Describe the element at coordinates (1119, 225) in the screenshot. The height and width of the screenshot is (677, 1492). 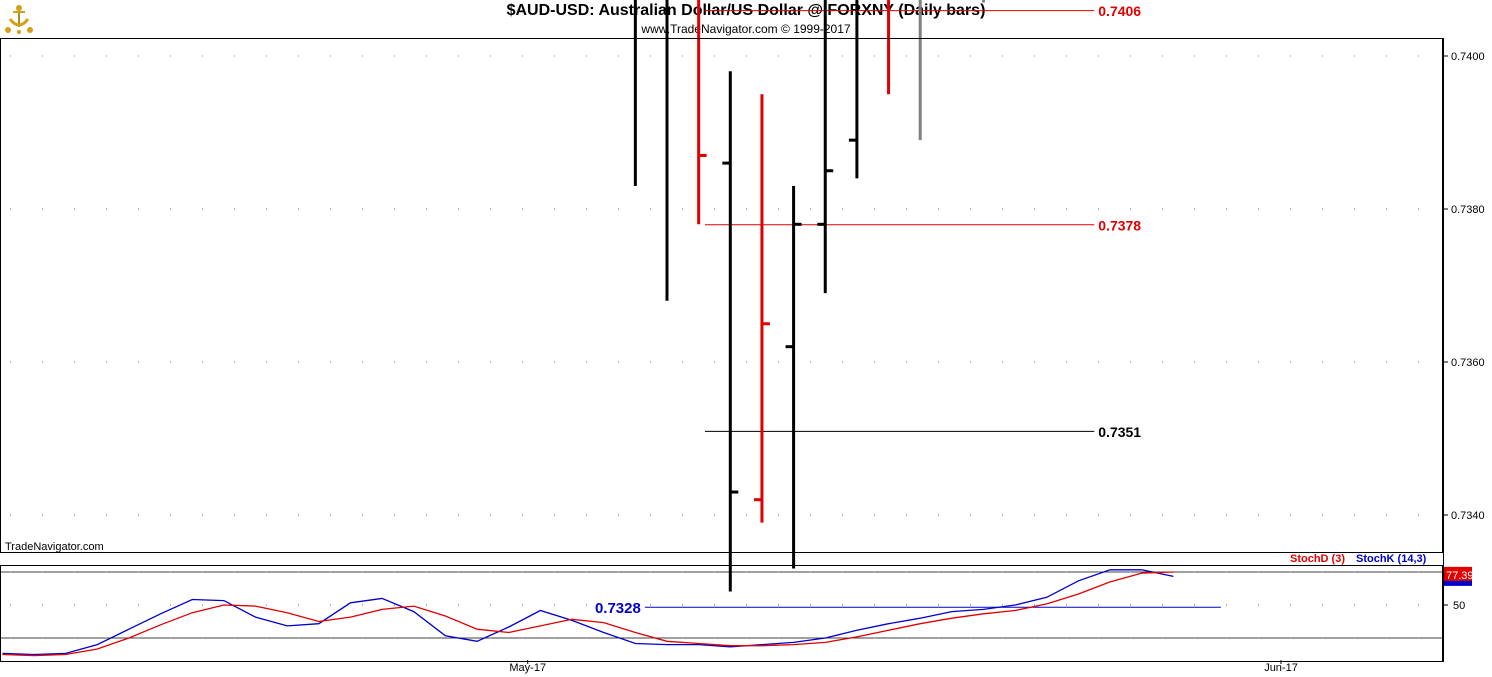
I see `level-label: 0.7378` at that location.